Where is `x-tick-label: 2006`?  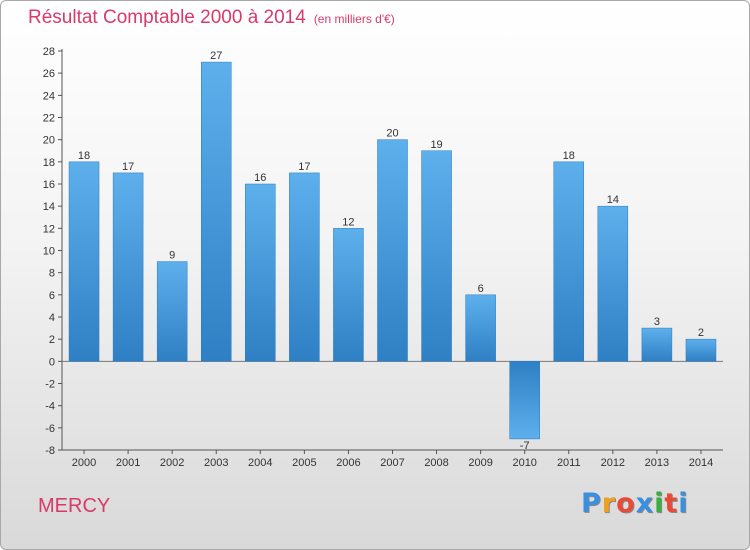
x-tick-label: 2006 is located at coordinates (348, 463).